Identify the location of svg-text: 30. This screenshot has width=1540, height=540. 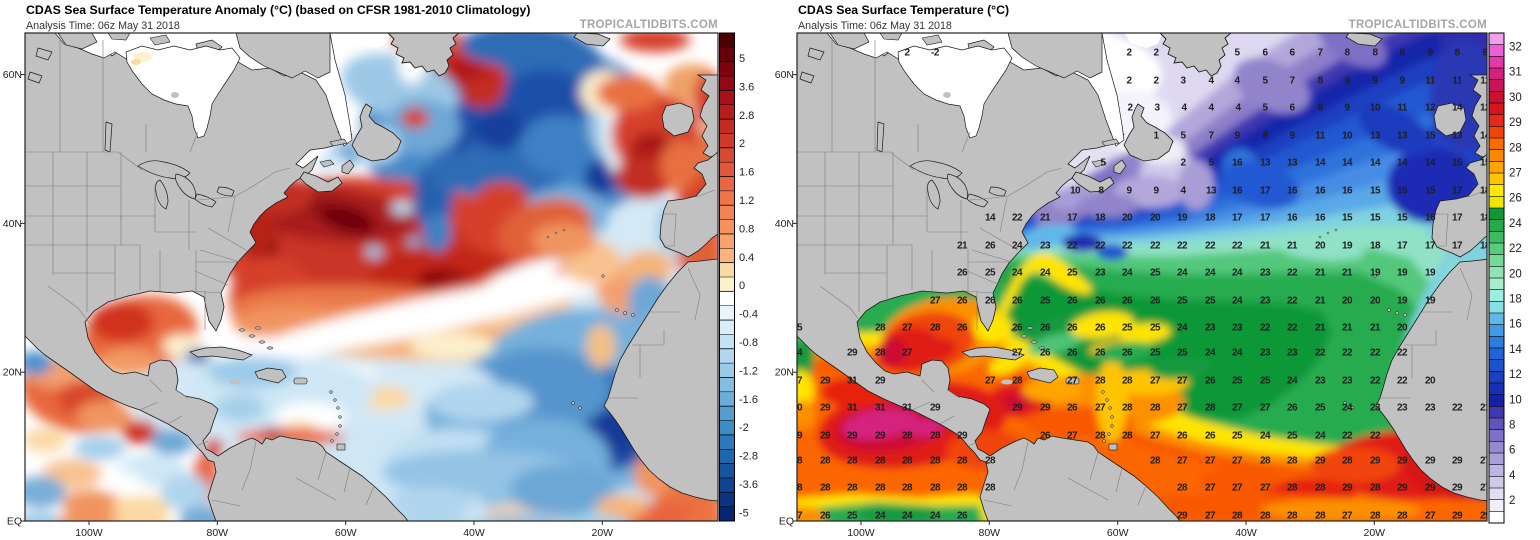
(1515, 98).